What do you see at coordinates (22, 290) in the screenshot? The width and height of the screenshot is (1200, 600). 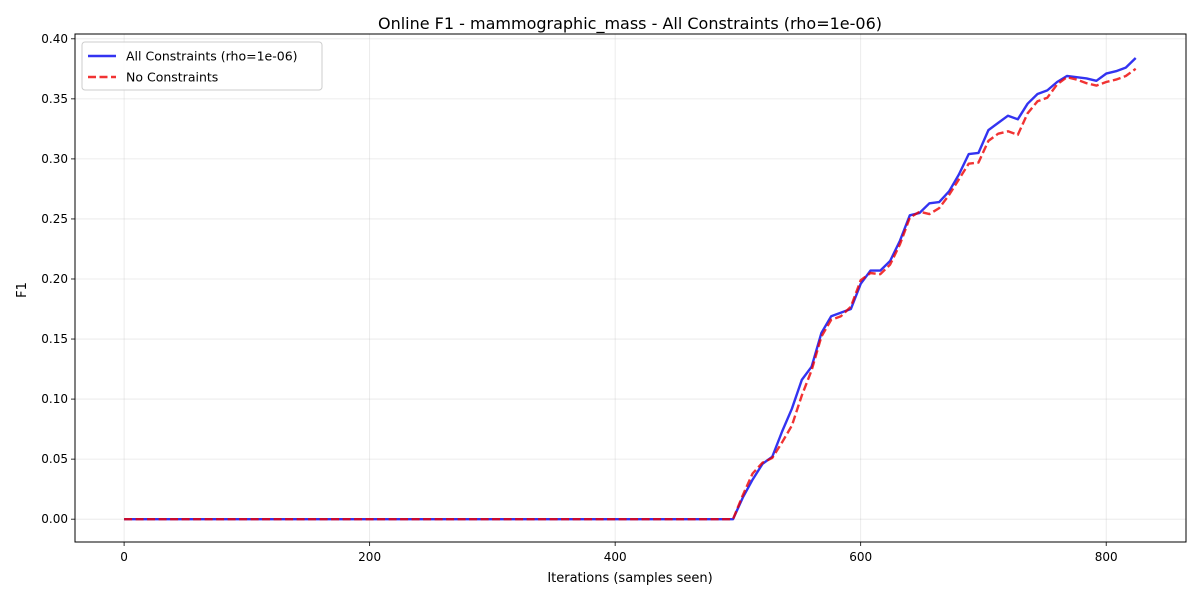 I see `y-axis-label: F1` at bounding box center [22, 290].